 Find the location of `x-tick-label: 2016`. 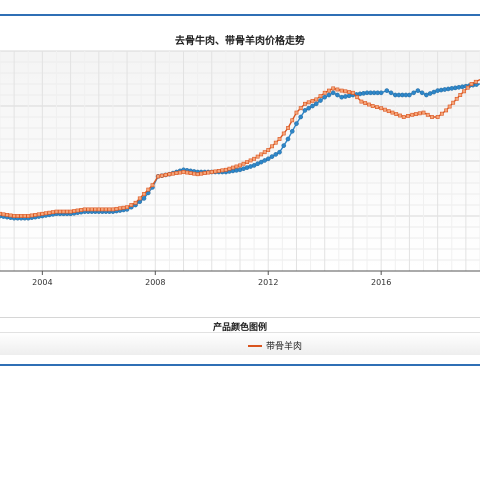

x-tick-label: 2016 is located at coordinates (381, 282).